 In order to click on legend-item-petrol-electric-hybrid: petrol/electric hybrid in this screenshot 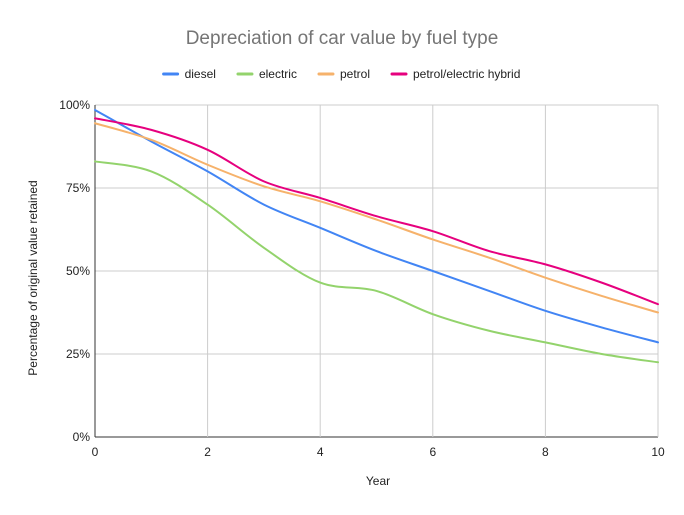, I will do `click(455, 74)`.